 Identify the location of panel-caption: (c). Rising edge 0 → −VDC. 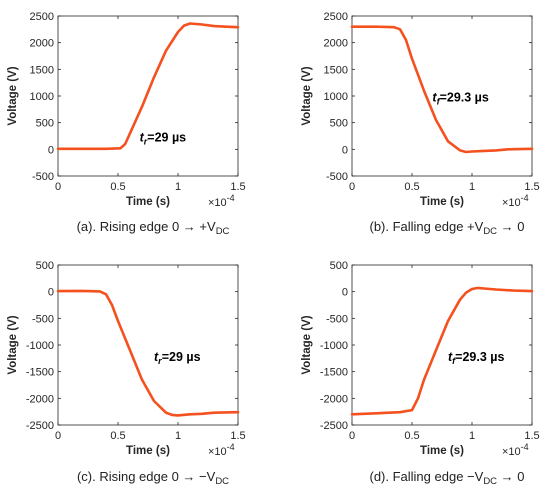
(153, 478).